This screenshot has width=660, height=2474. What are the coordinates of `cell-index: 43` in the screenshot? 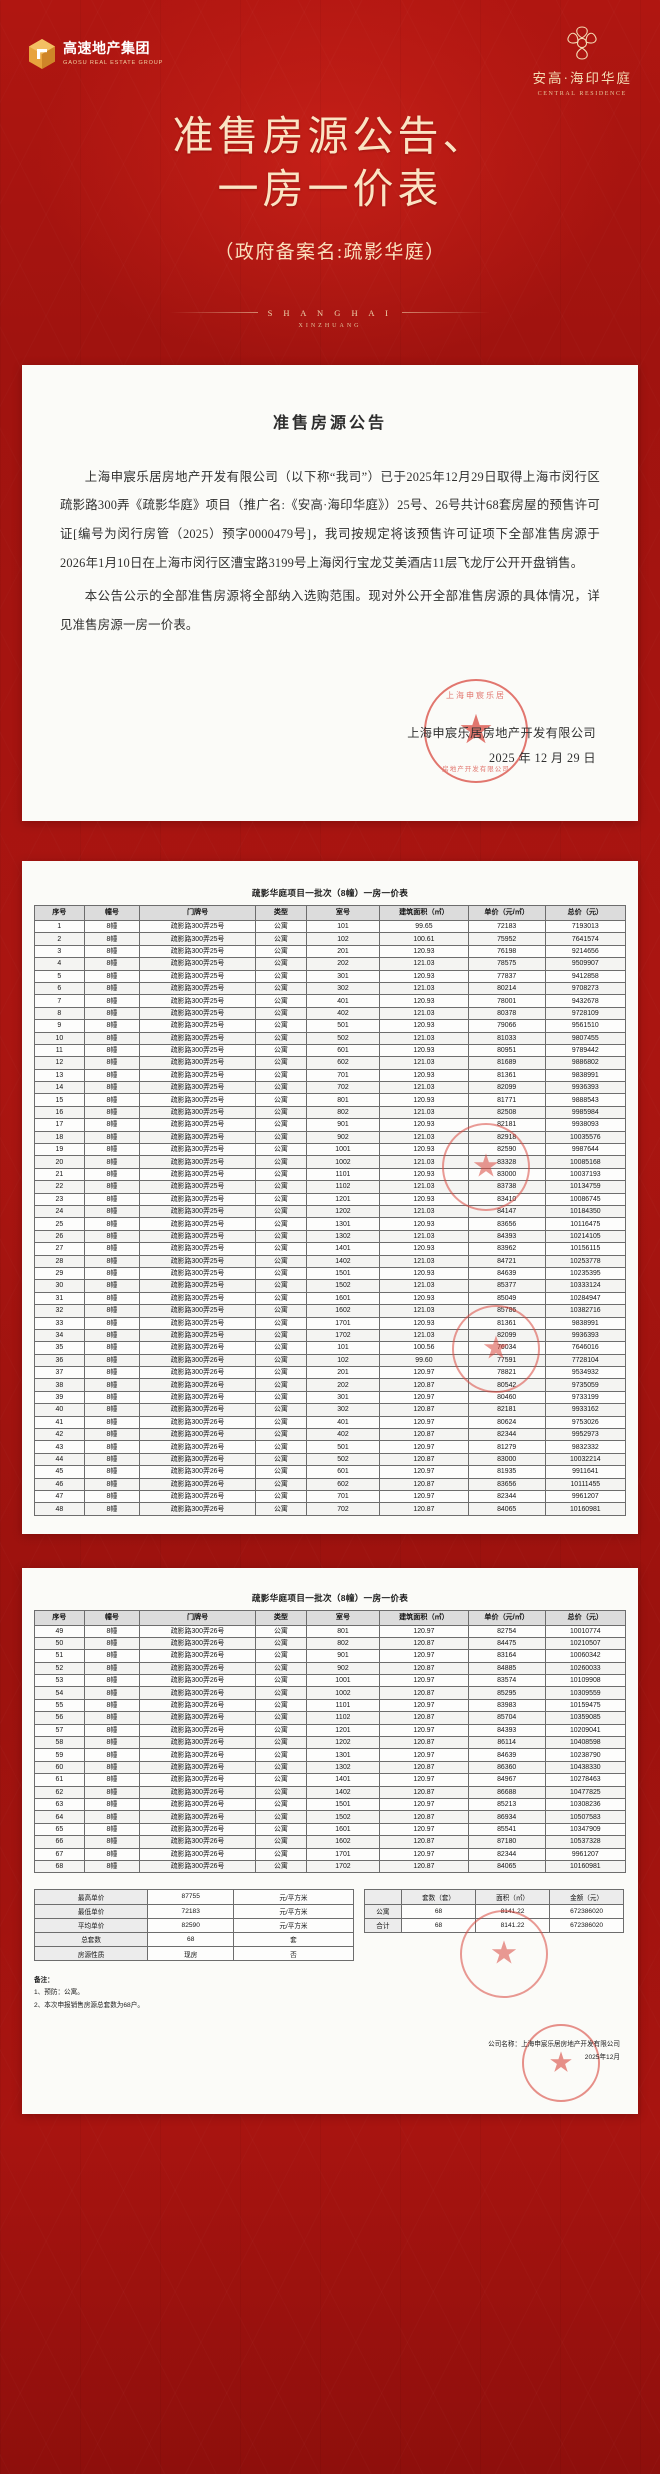 It's located at (59, 1447).